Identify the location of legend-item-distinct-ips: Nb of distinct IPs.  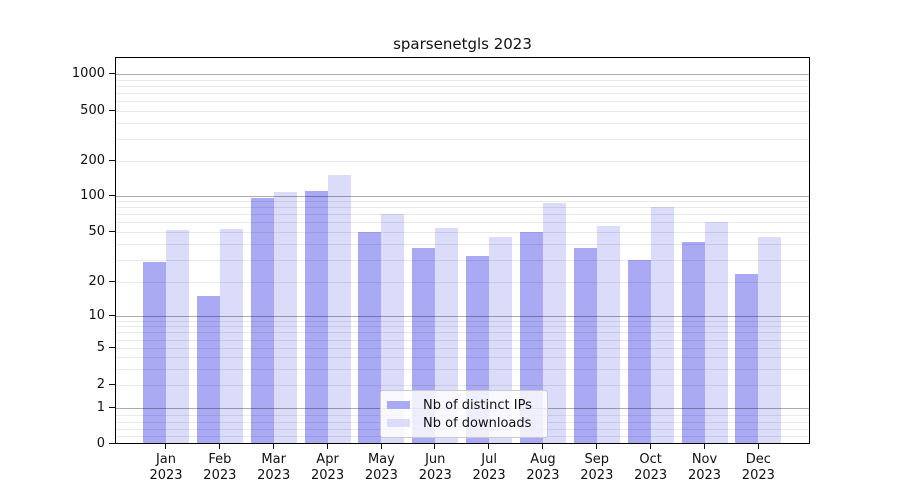
(467, 405).